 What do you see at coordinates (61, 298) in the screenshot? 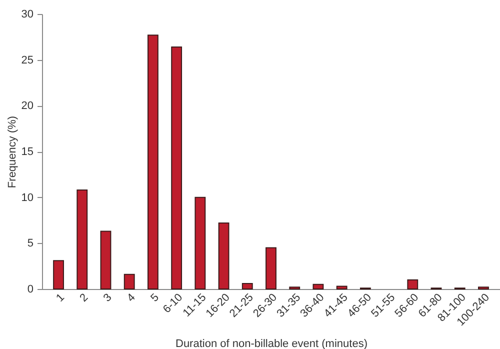
I see `x-tick-label: 1` at bounding box center [61, 298].